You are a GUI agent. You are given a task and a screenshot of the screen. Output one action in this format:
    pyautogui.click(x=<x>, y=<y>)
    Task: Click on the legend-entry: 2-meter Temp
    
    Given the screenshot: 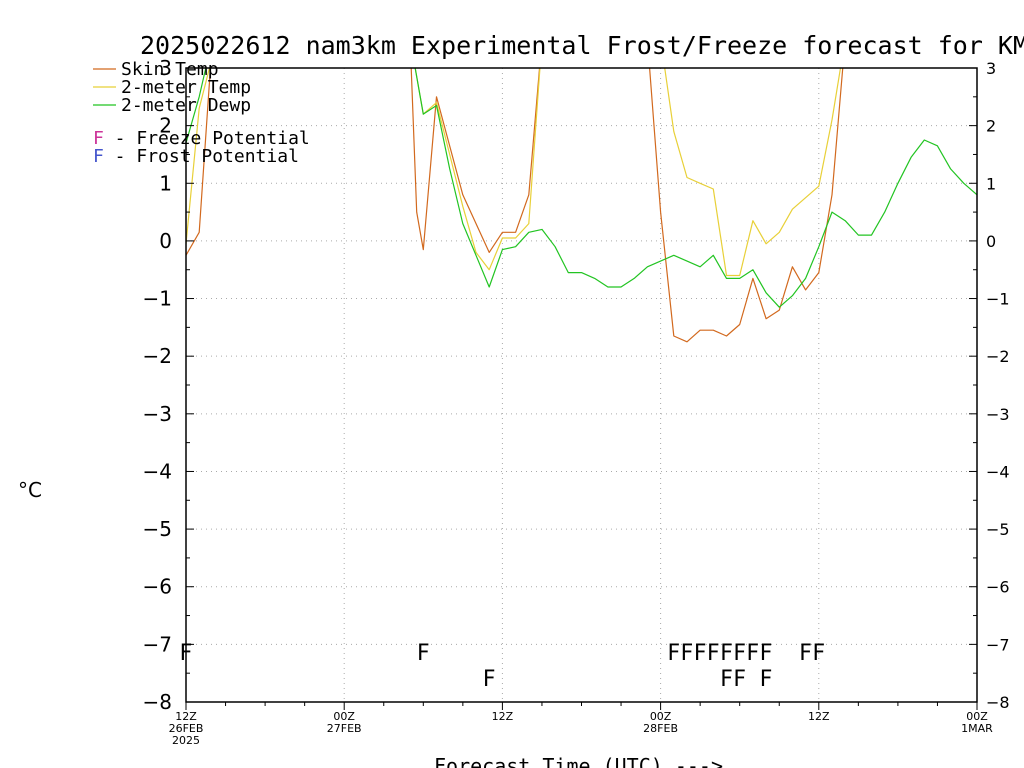 What is the action you would take?
    pyautogui.click(x=186, y=87)
    